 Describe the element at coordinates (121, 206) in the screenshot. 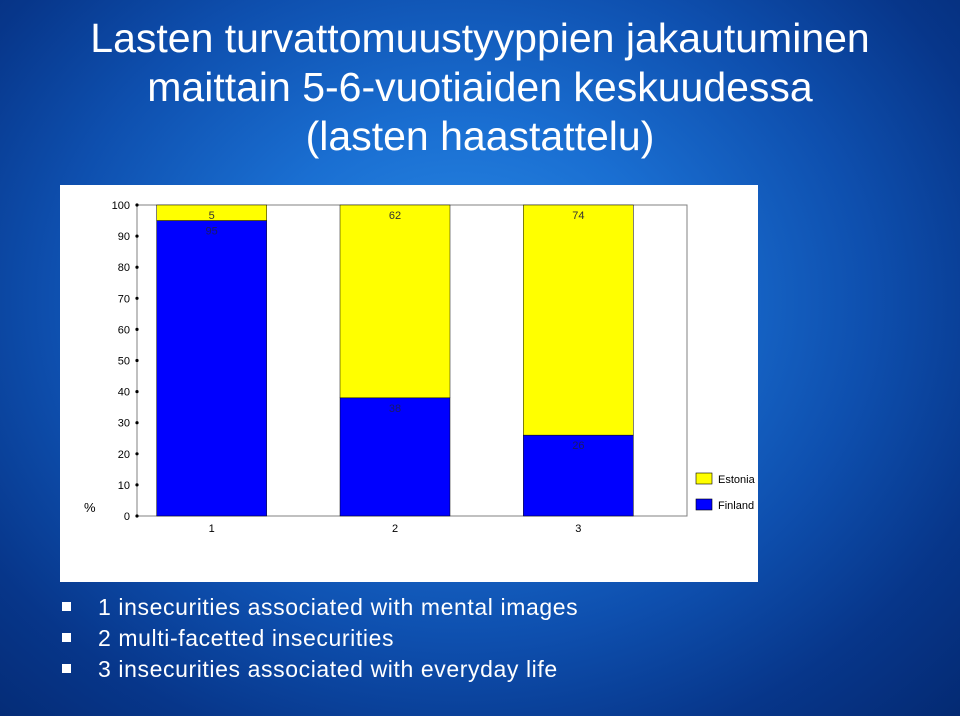

I see `y-tick-label: 100` at that location.